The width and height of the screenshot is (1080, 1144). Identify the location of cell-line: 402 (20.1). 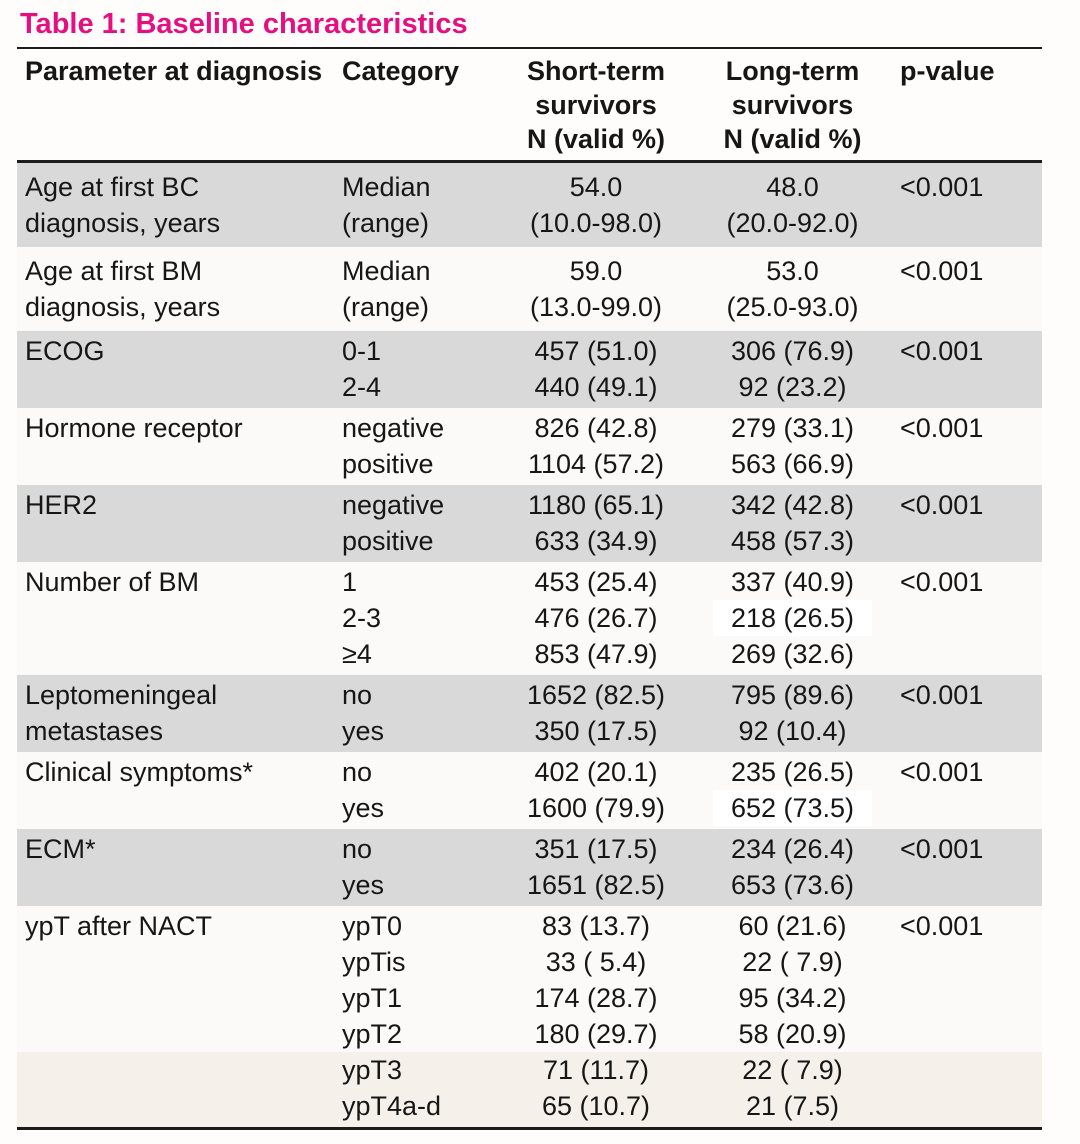
(596, 772).